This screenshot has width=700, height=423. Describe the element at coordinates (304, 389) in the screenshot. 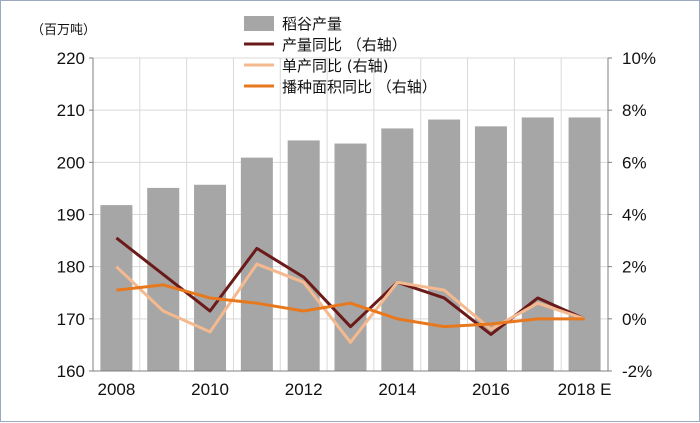

I see `x-axis-tick-label: 2012` at that location.